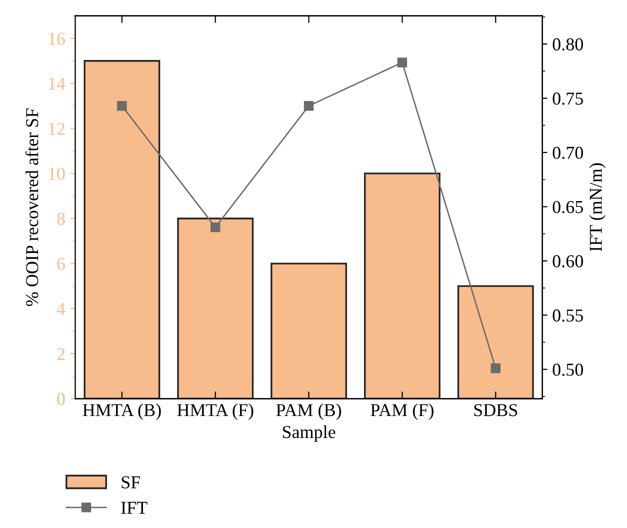 This screenshot has width=627, height=528. Describe the element at coordinates (567, 315) in the screenshot. I see `y2-tick-label: 0.55` at that location.